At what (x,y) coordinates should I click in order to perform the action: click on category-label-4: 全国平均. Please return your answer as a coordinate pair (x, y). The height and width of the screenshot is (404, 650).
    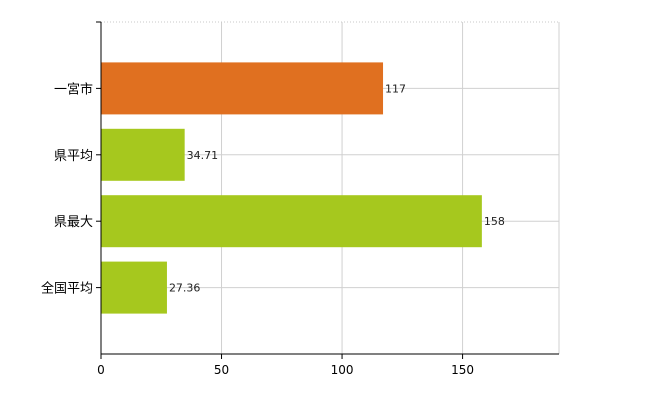
    Looking at the image, I should click on (67, 289).